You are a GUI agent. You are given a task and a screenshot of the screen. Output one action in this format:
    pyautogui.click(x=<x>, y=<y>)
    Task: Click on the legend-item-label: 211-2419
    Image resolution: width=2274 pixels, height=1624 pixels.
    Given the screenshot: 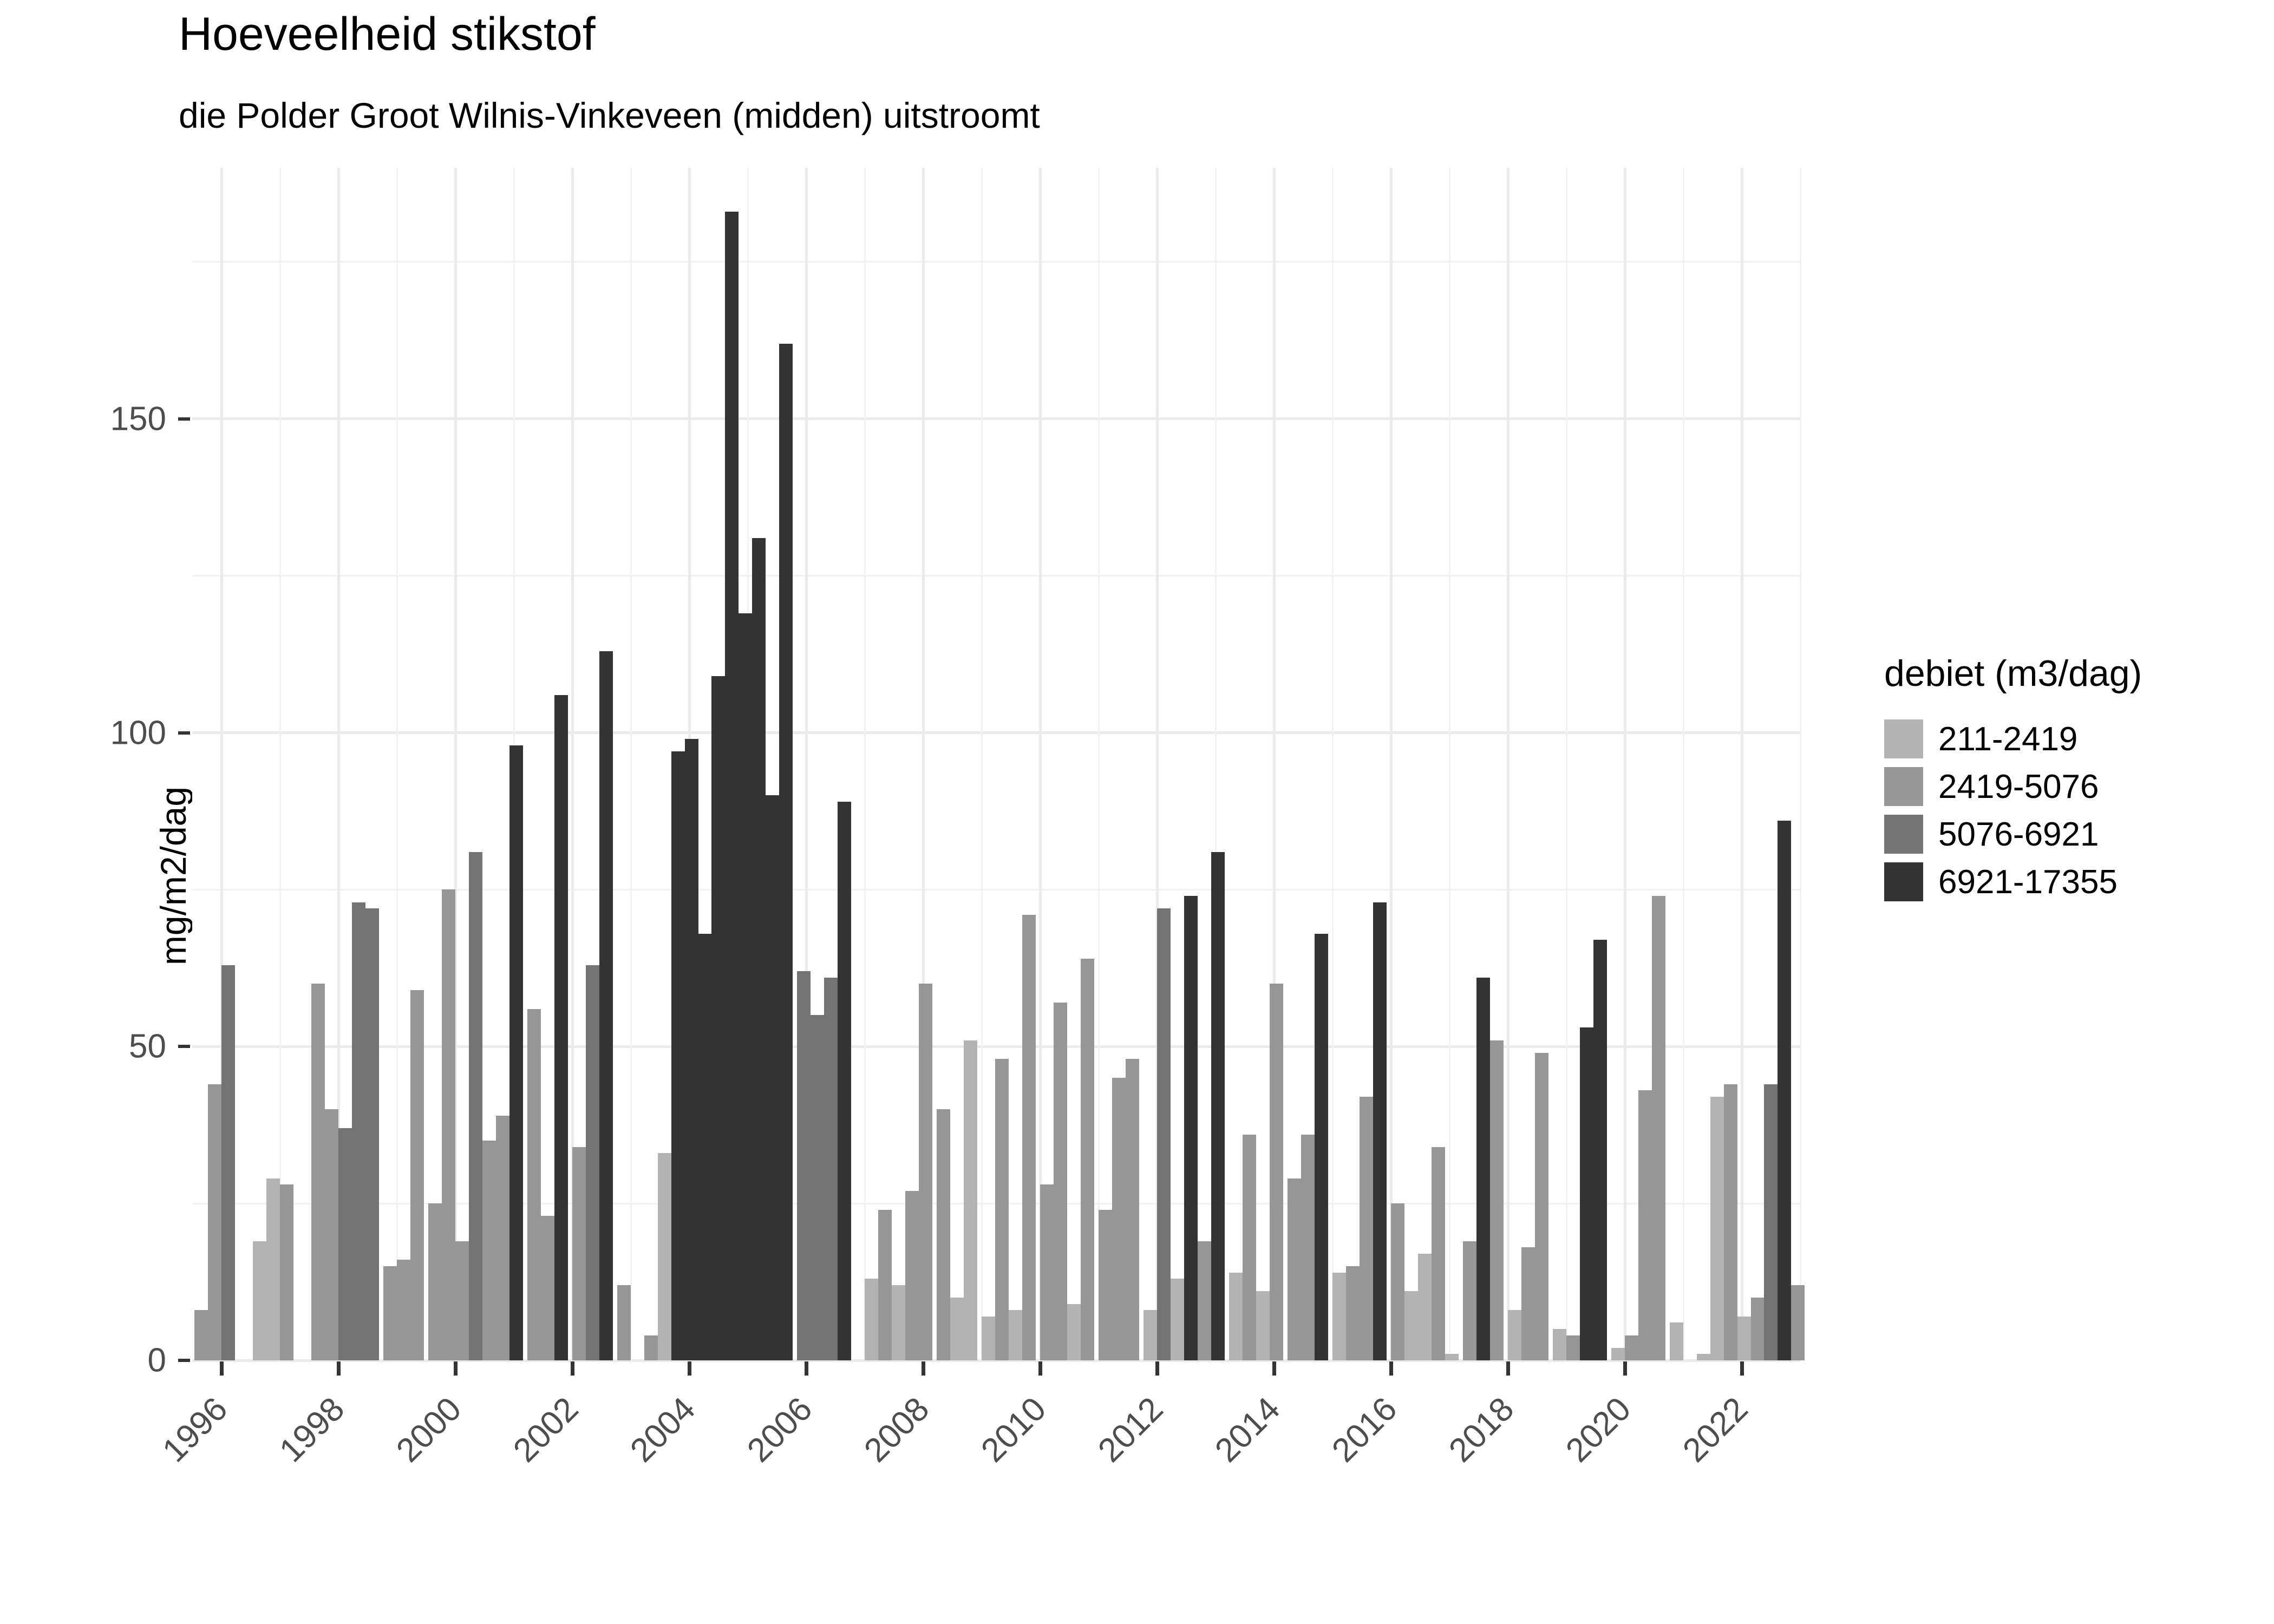 What is the action you would take?
    pyautogui.click(x=2008, y=739)
    